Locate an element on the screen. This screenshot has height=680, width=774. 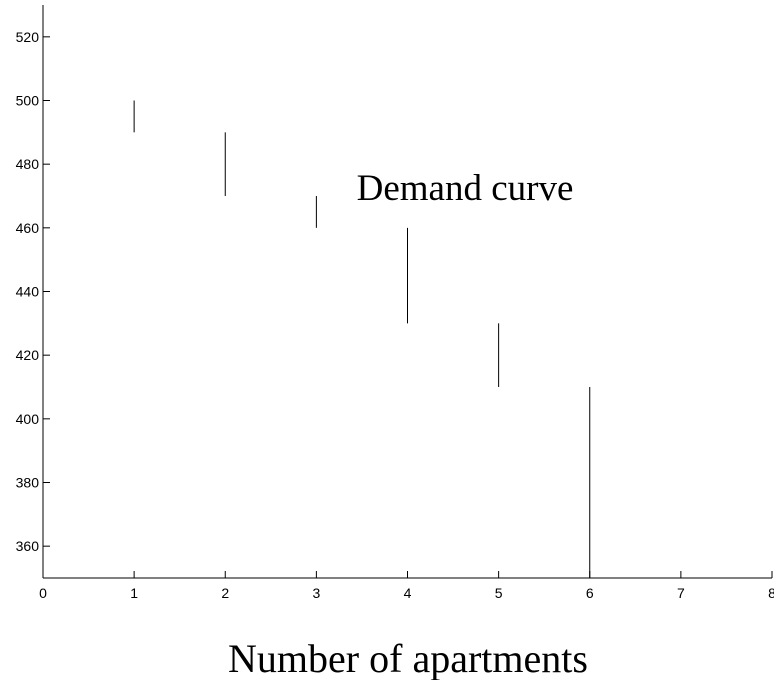
x-axis-label: Number of apartments is located at coordinates (408, 658).